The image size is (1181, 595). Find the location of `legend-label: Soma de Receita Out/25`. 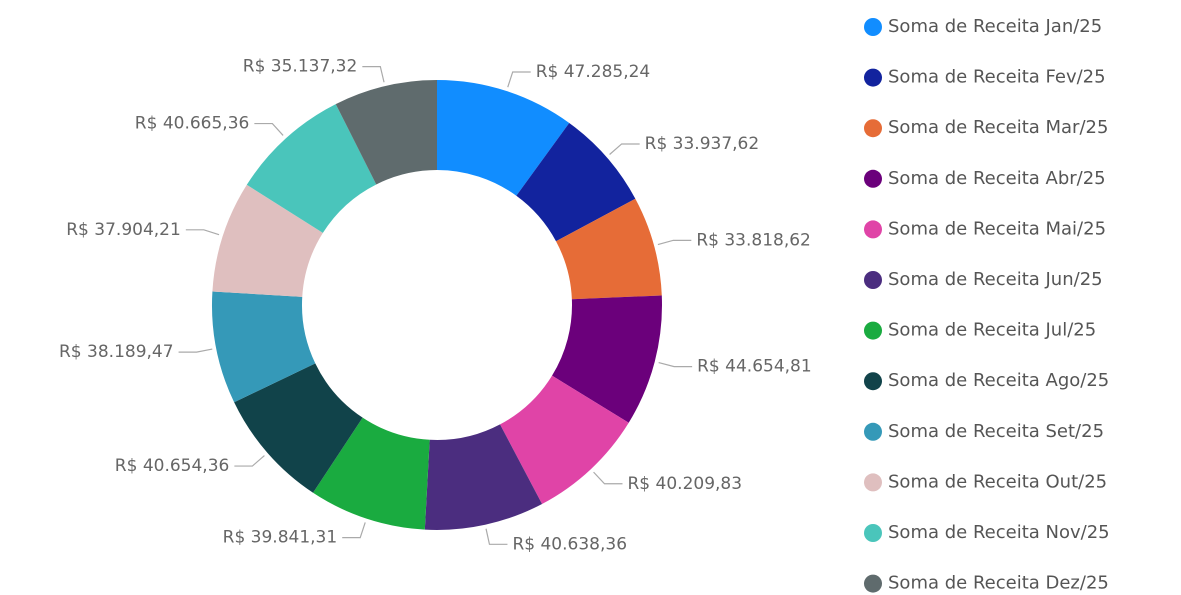

legend-label: Soma de Receita Out/25 is located at coordinates (997, 481).